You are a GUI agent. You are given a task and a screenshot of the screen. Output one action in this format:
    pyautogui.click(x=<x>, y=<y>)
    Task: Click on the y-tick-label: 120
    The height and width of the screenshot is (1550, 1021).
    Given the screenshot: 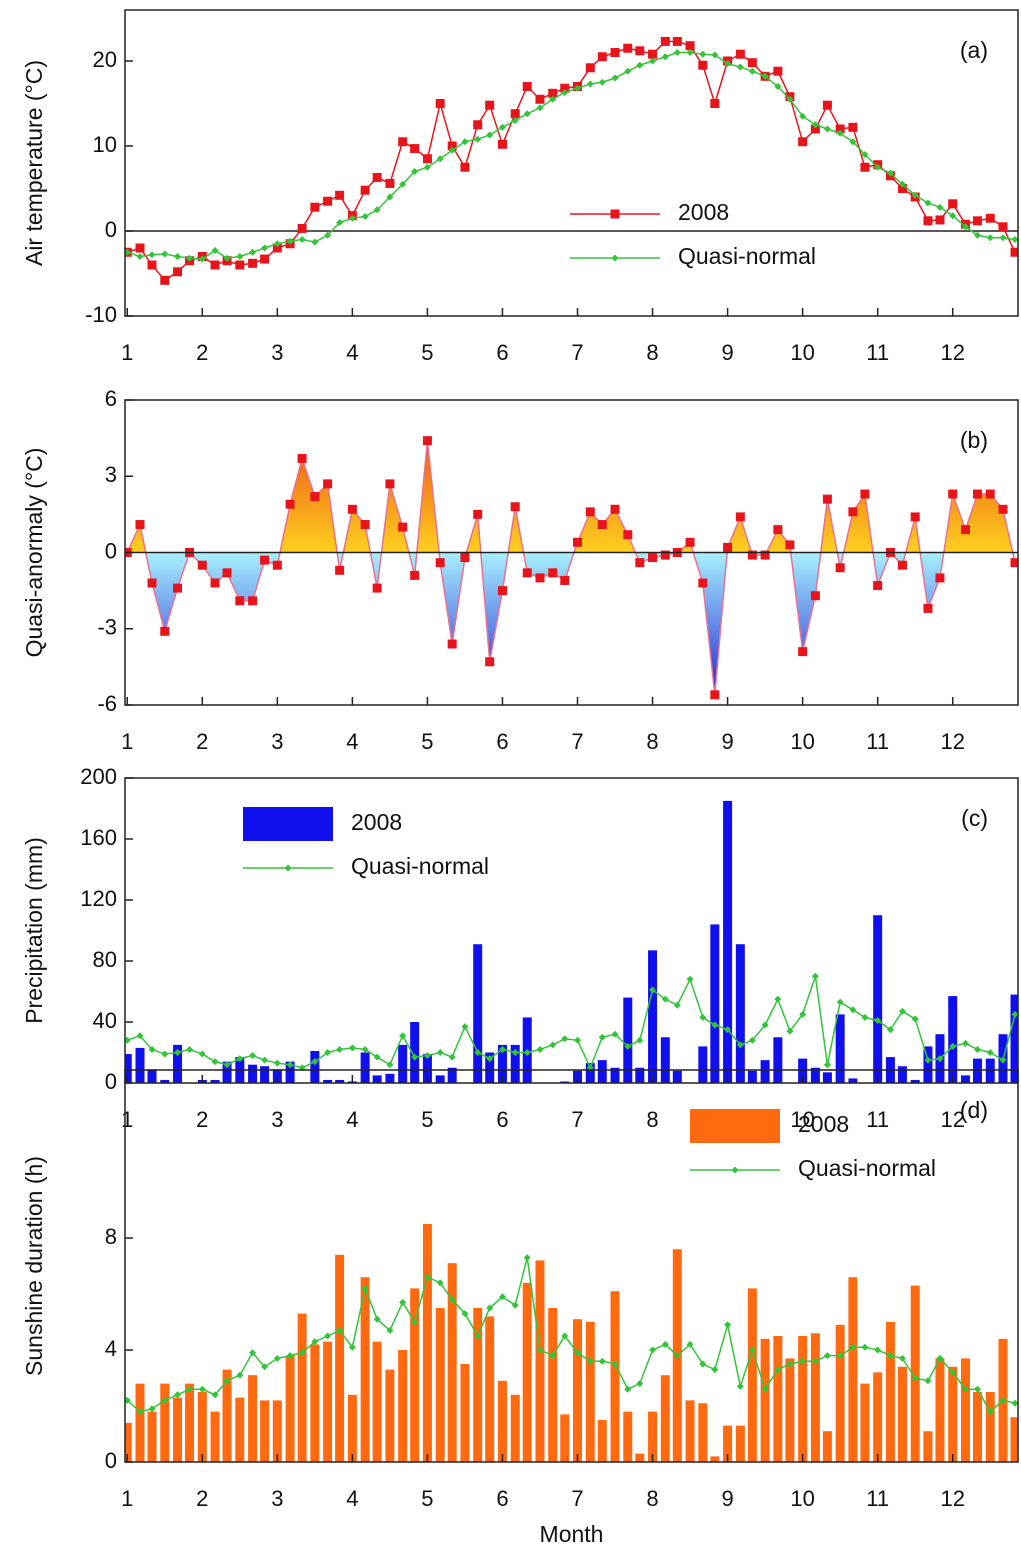 What is the action you would take?
    pyautogui.click(x=98, y=898)
    